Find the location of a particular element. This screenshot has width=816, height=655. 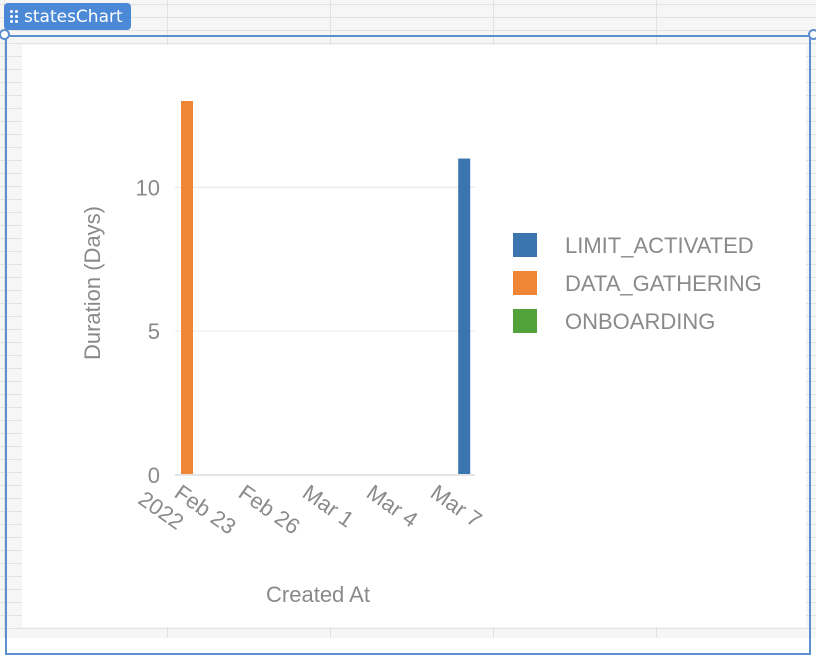

widget-name-tag: statesChart is located at coordinates (67, 16).